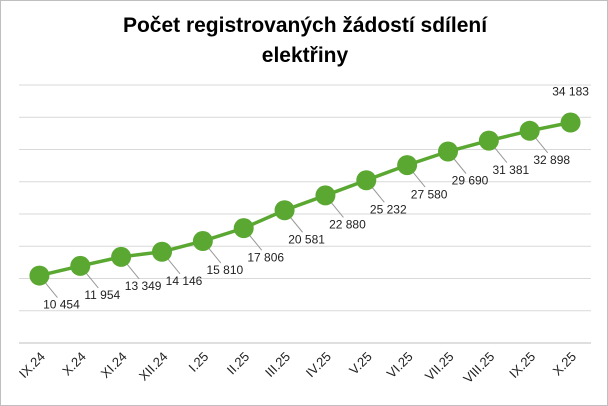 The width and height of the screenshot is (608, 406). Describe the element at coordinates (238, 363) in the screenshot. I see `x-tick-label: II.25` at that location.